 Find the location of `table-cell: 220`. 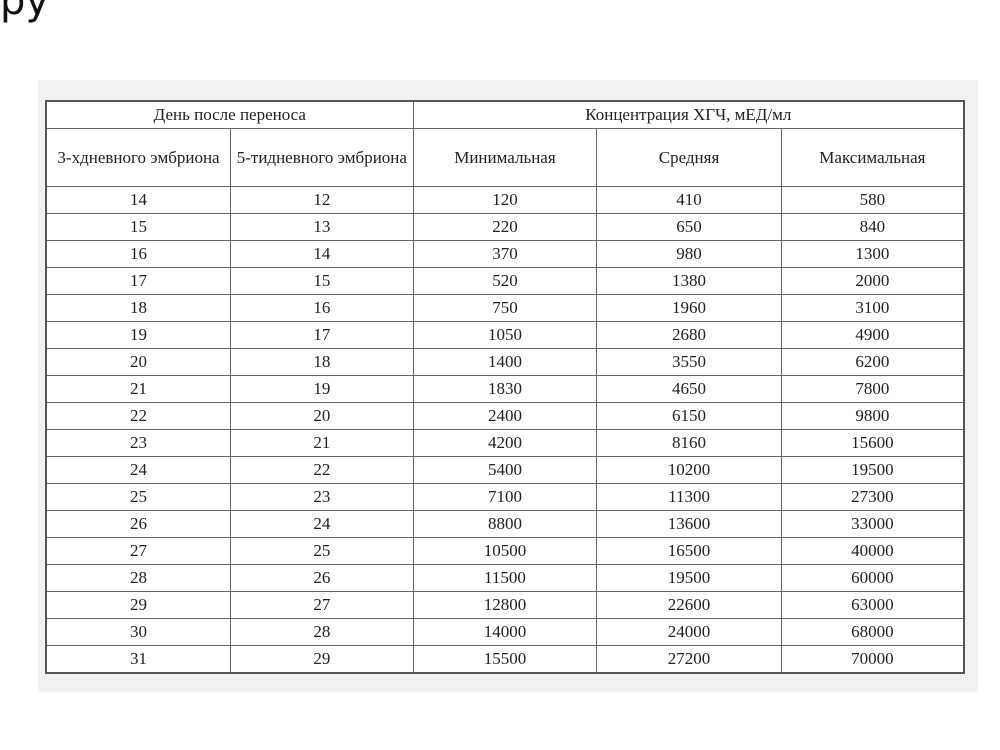

table-cell: 220 is located at coordinates (505, 227).